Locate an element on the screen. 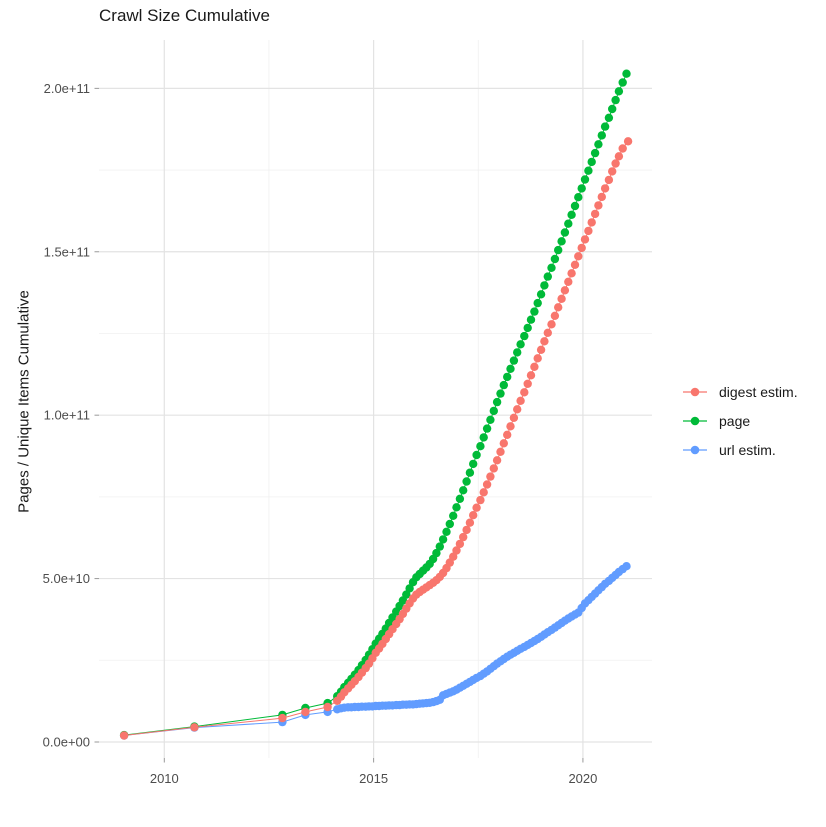 The width and height of the screenshot is (826, 827). legend: digest estim. page url estim. is located at coordinates (739, 420).